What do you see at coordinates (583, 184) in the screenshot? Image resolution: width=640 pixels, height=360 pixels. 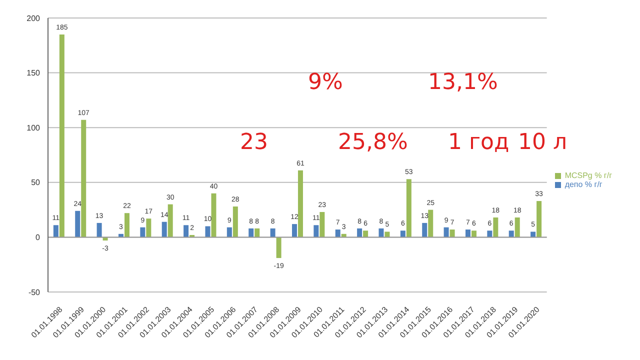 I see `legend-label: депо % г/г` at bounding box center [583, 184].